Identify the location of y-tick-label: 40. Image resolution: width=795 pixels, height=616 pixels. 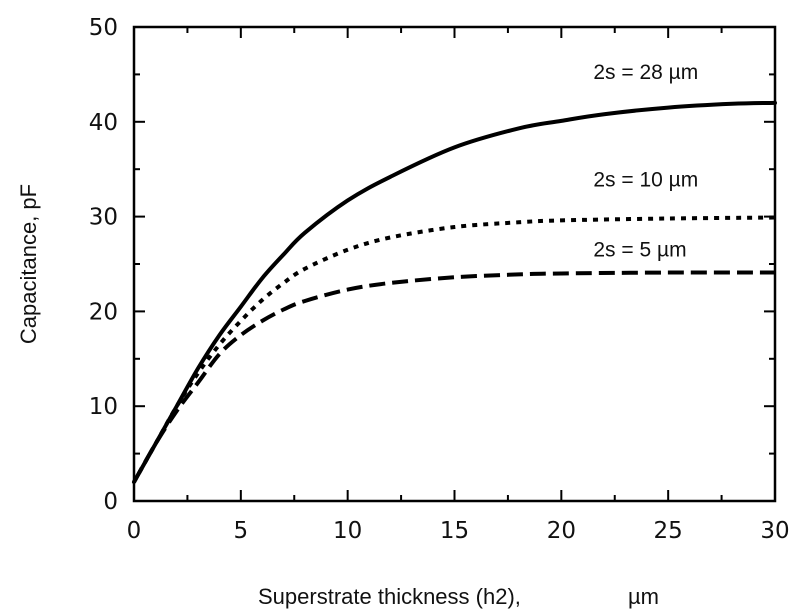
(103, 123).